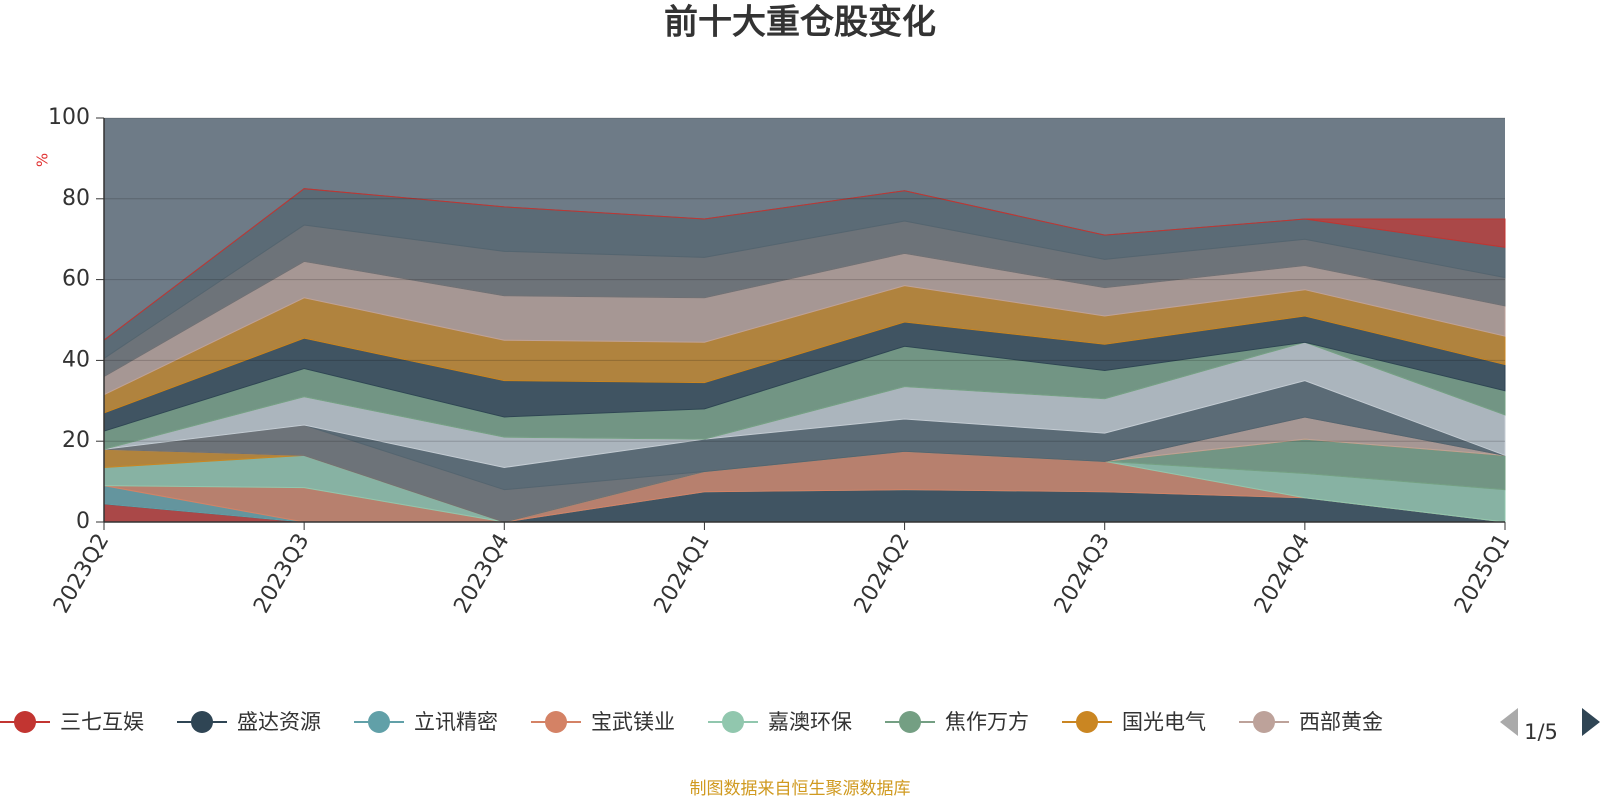 This screenshot has width=1600, height=804. I want to click on x-tick-label: 2024Q3, so click(1082, 574).